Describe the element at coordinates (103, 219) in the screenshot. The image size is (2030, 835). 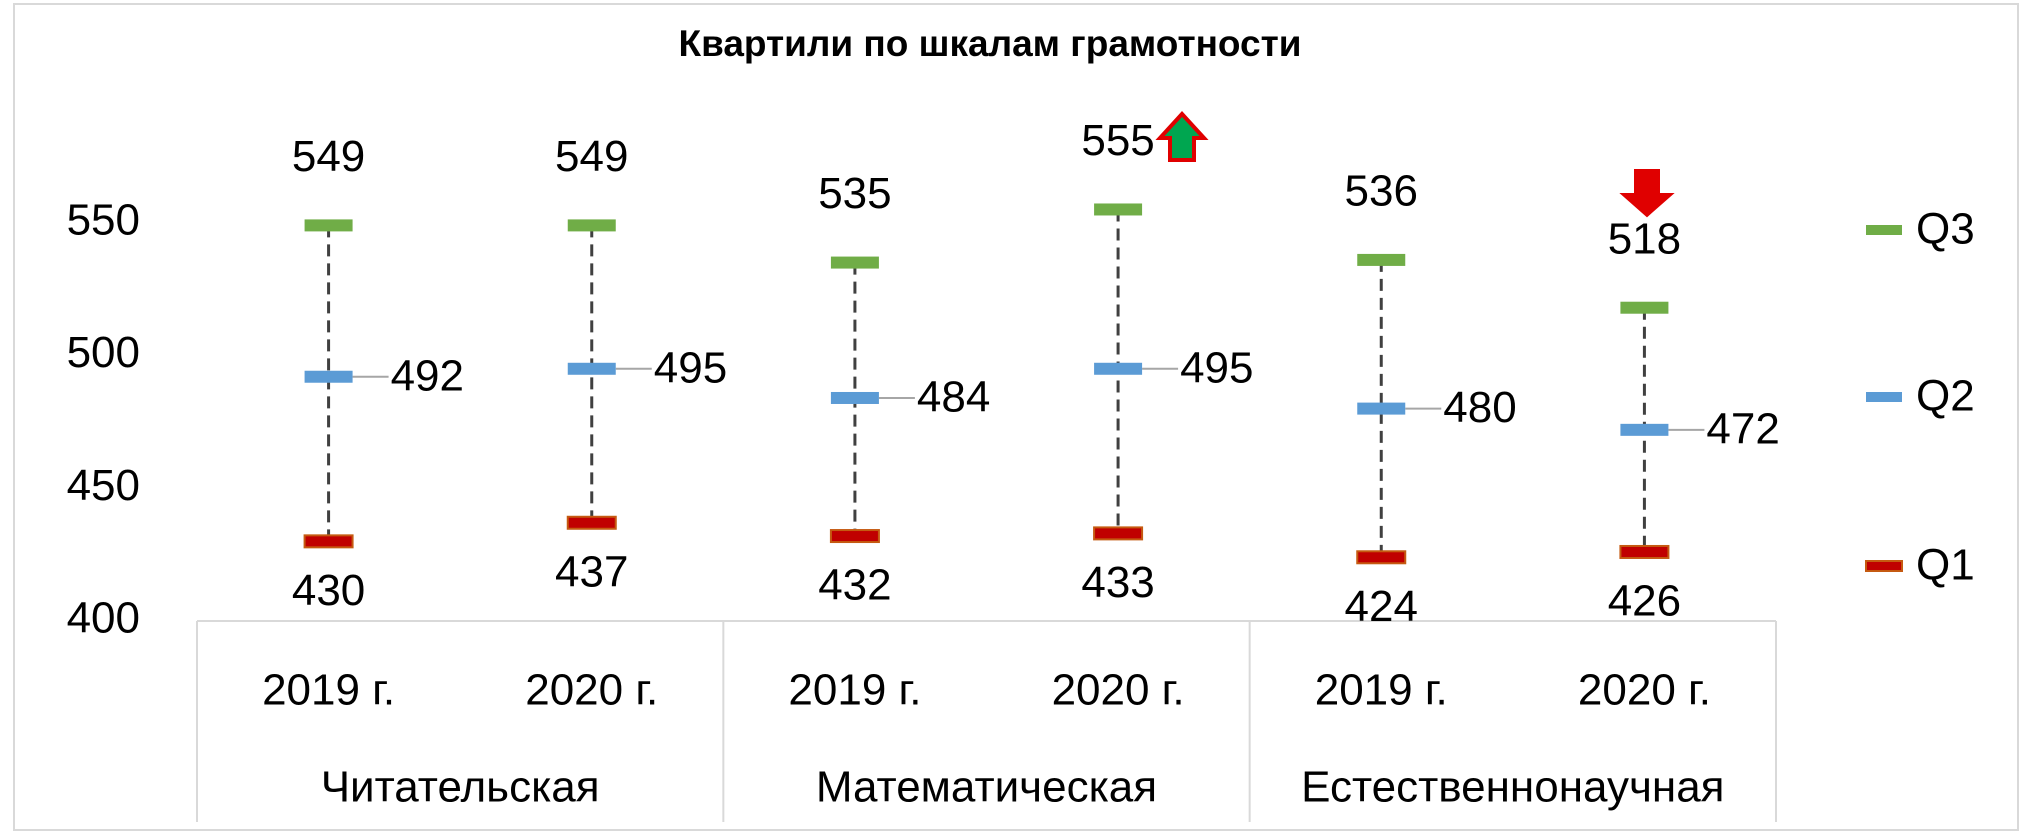
I see `y-tick-label: 550` at that location.